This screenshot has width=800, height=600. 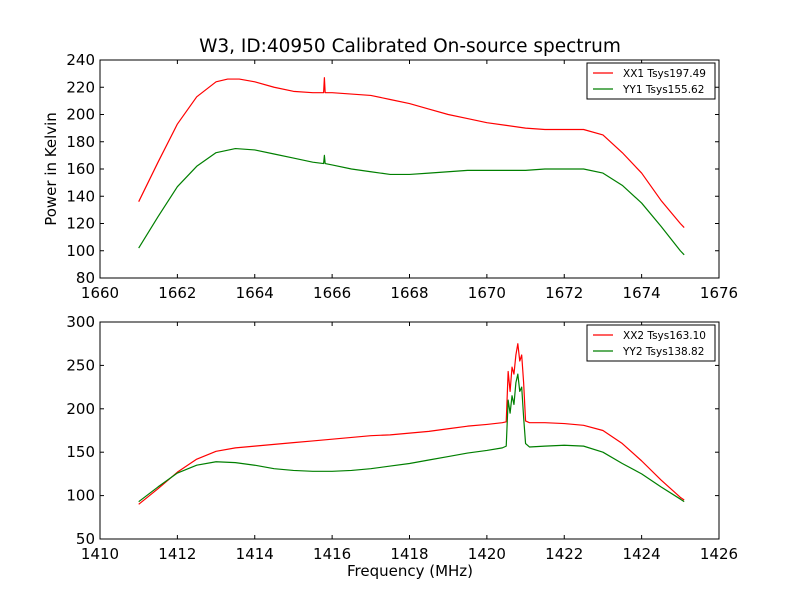 What do you see at coordinates (564, 554) in the screenshot?
I see `bottom-x-tick-label: 1422` at bounding box center [564, 554].